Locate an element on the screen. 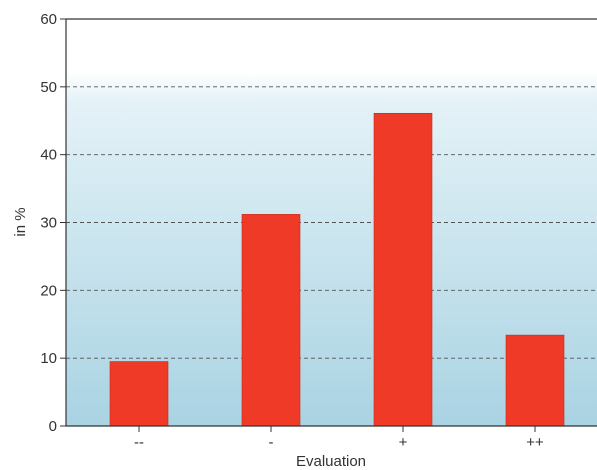 The height and width of the screenshot is (470, 597). y-axis-label: in % is located at coordinates (20, 221).